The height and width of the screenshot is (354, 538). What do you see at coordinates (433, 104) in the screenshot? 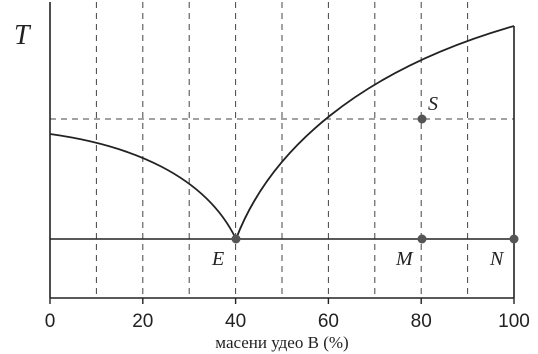
I see `point-s-label: S` at bounding box center [433, 104].